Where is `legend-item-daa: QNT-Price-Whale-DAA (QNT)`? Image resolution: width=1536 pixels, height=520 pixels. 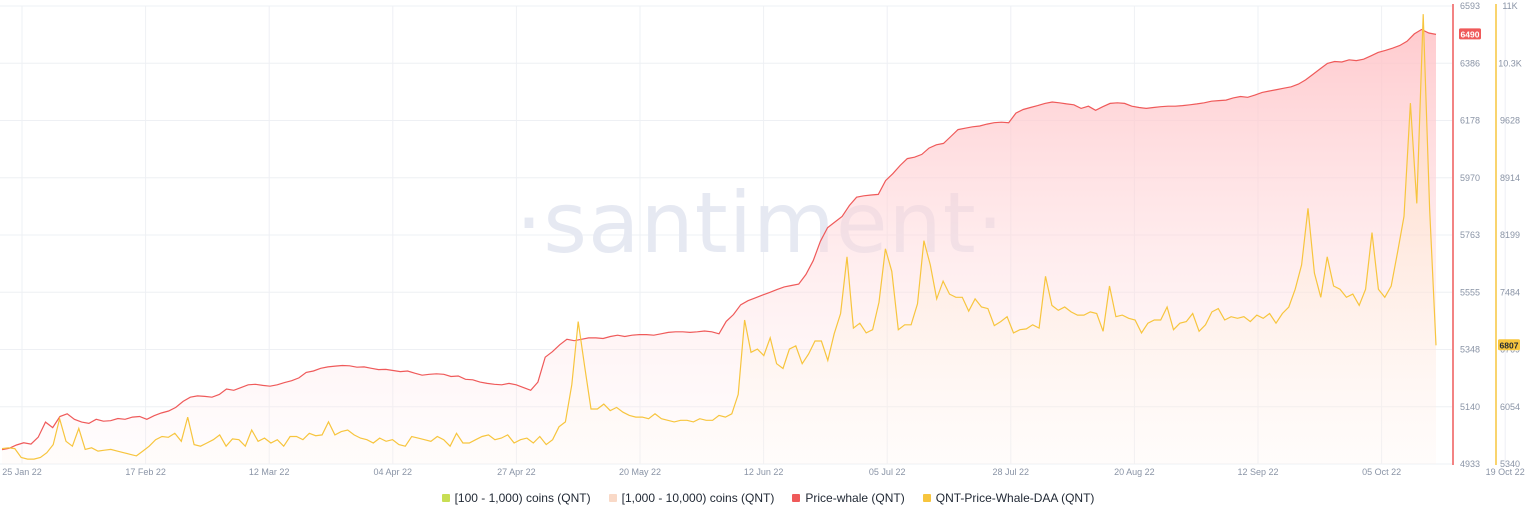 legend-item-daa: QNT-Price-Whale-DAA (QNT) is located at coordinates (1008, 498).